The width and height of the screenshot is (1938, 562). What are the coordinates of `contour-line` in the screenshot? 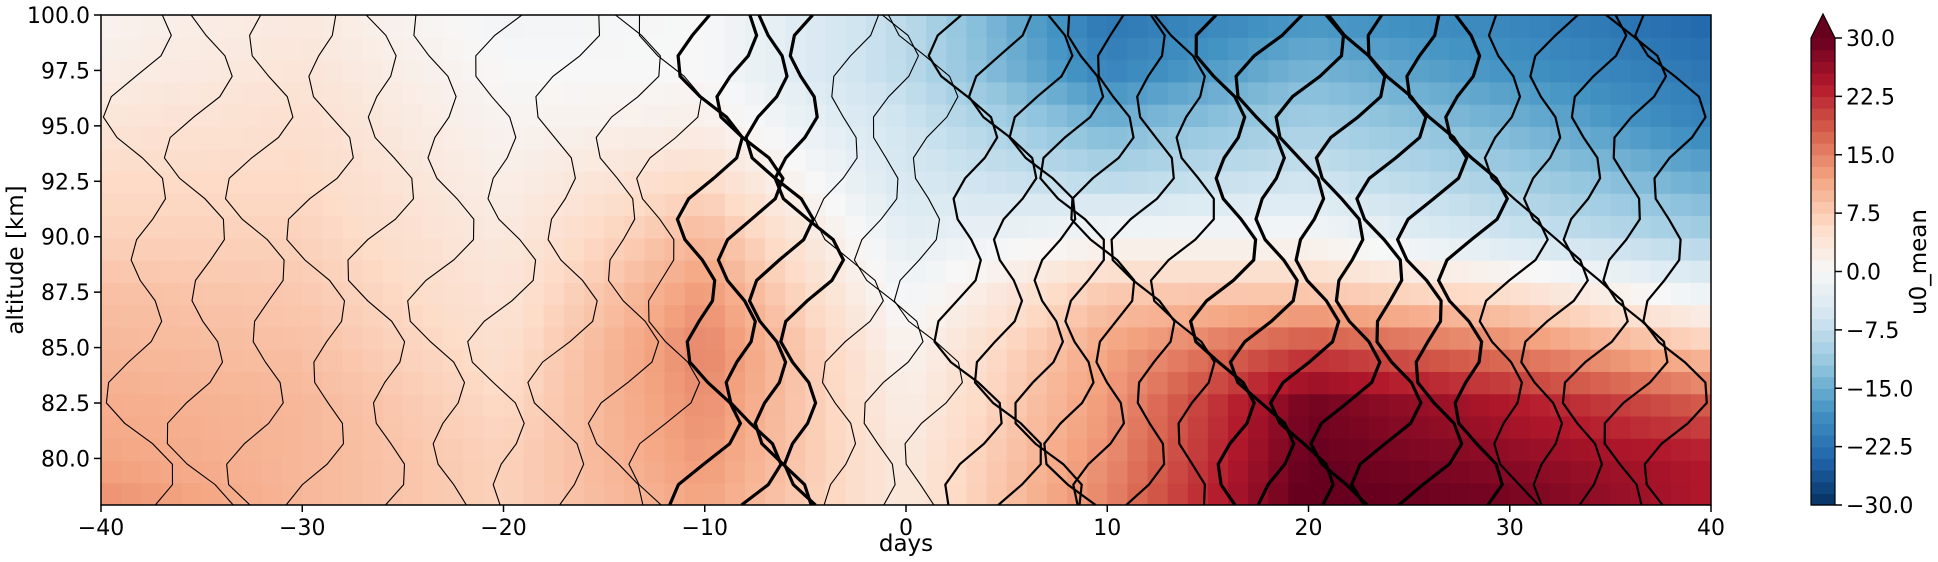 It's located at (1555, 260).